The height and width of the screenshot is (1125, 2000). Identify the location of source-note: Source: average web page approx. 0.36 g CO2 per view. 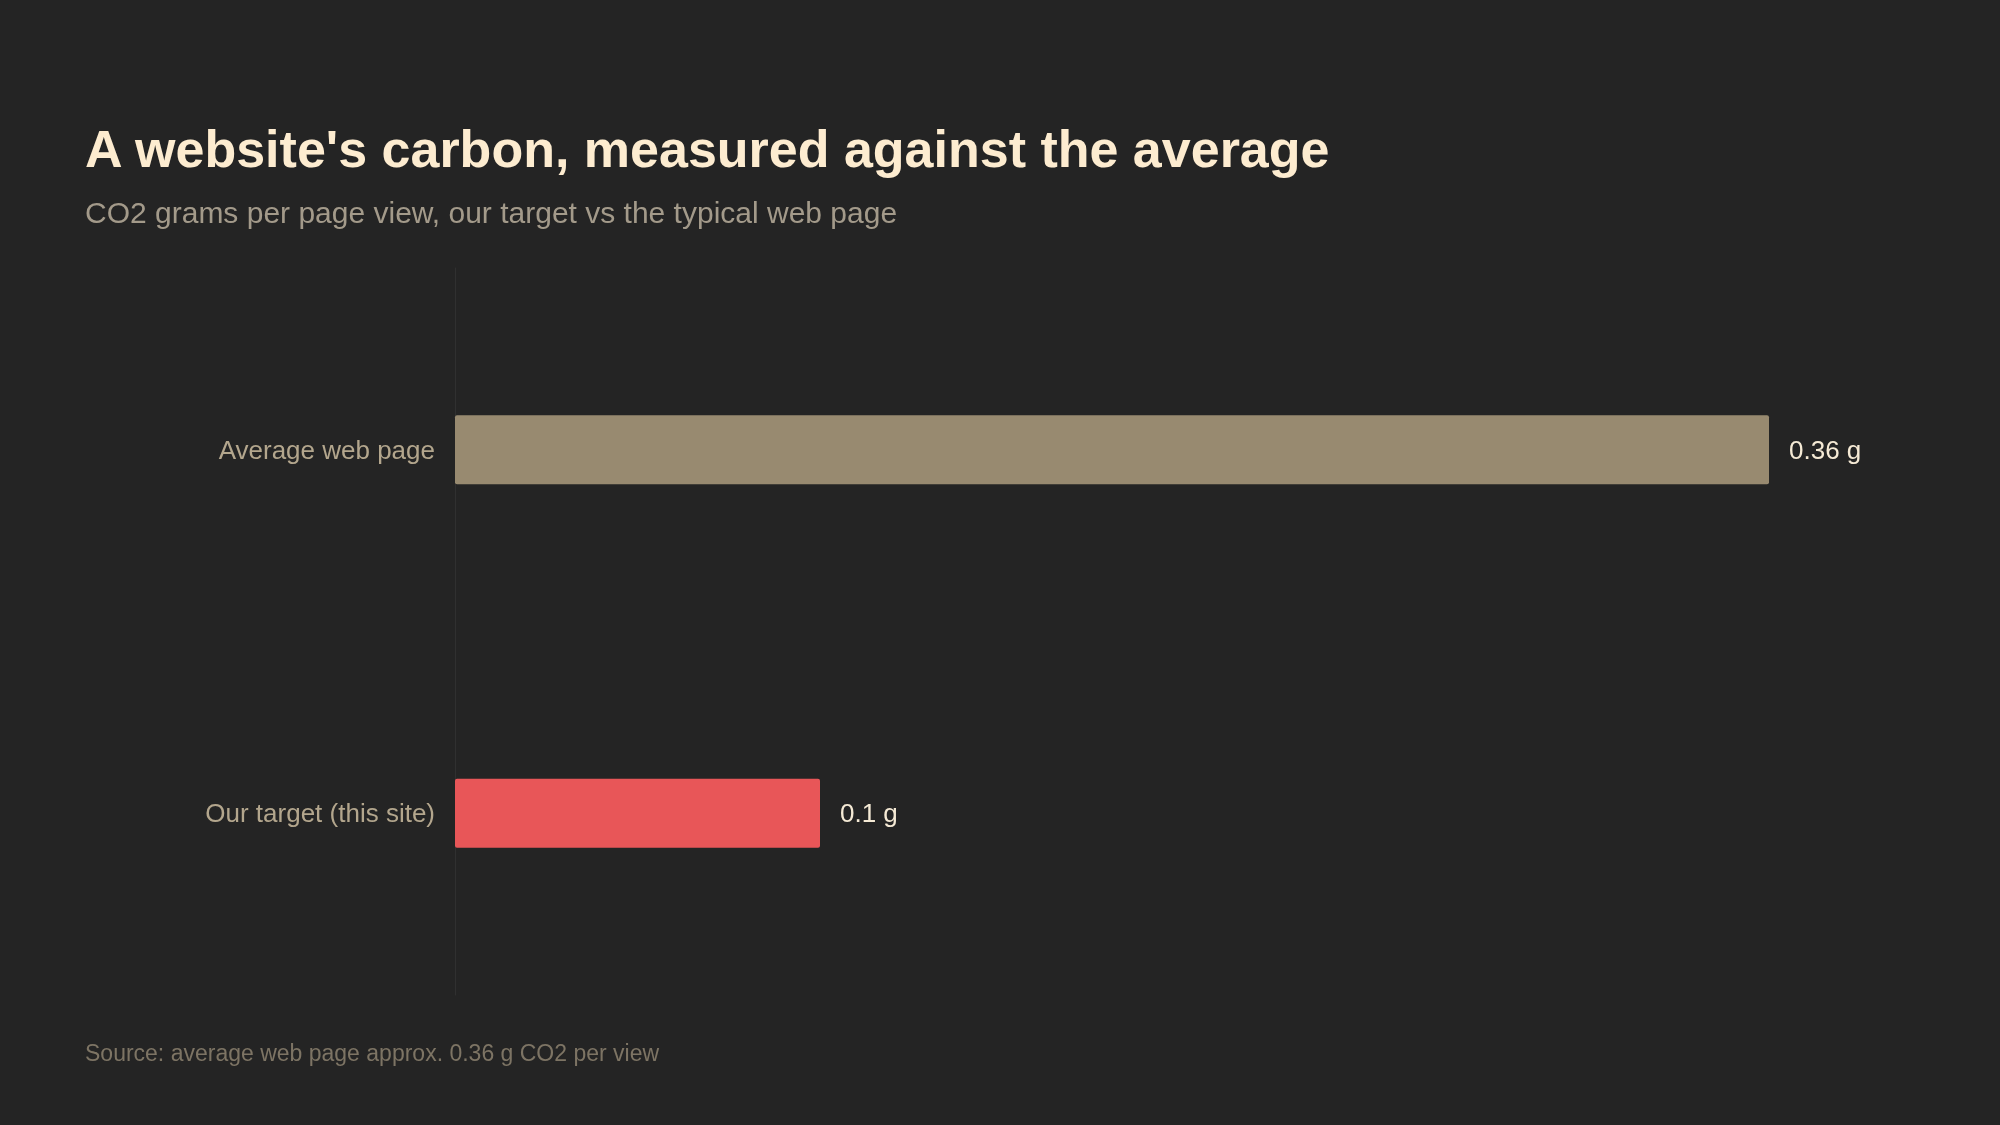
(372, 1052).